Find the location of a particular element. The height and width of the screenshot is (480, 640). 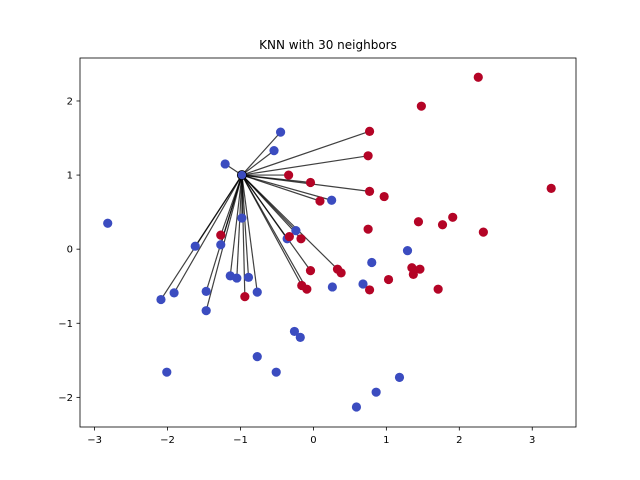

x-axis-ticks: −3 −2 −1 0 1 2 3 is located at coordinates (311, 436).